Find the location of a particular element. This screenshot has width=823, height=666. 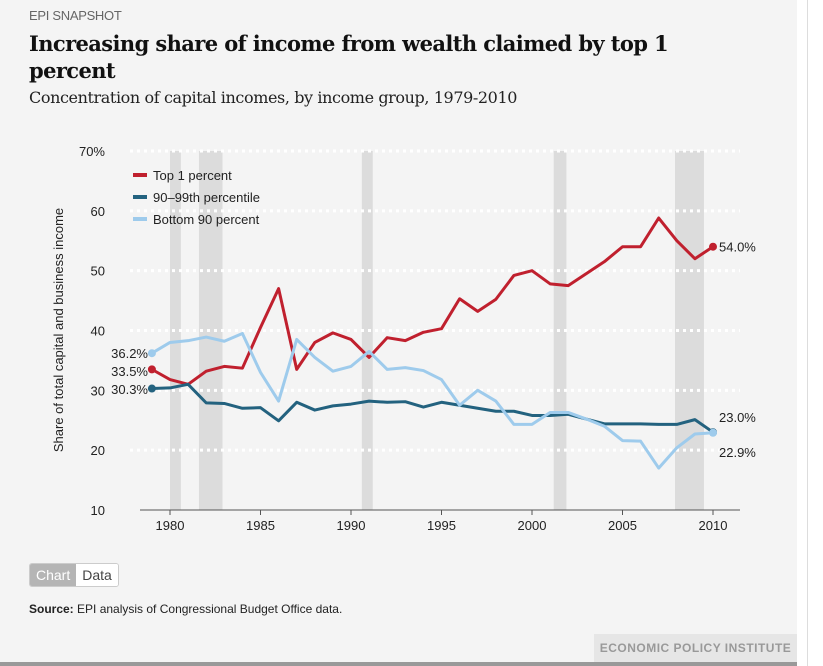

end-value-label: 23.0% is located at coordinates (737, 417).